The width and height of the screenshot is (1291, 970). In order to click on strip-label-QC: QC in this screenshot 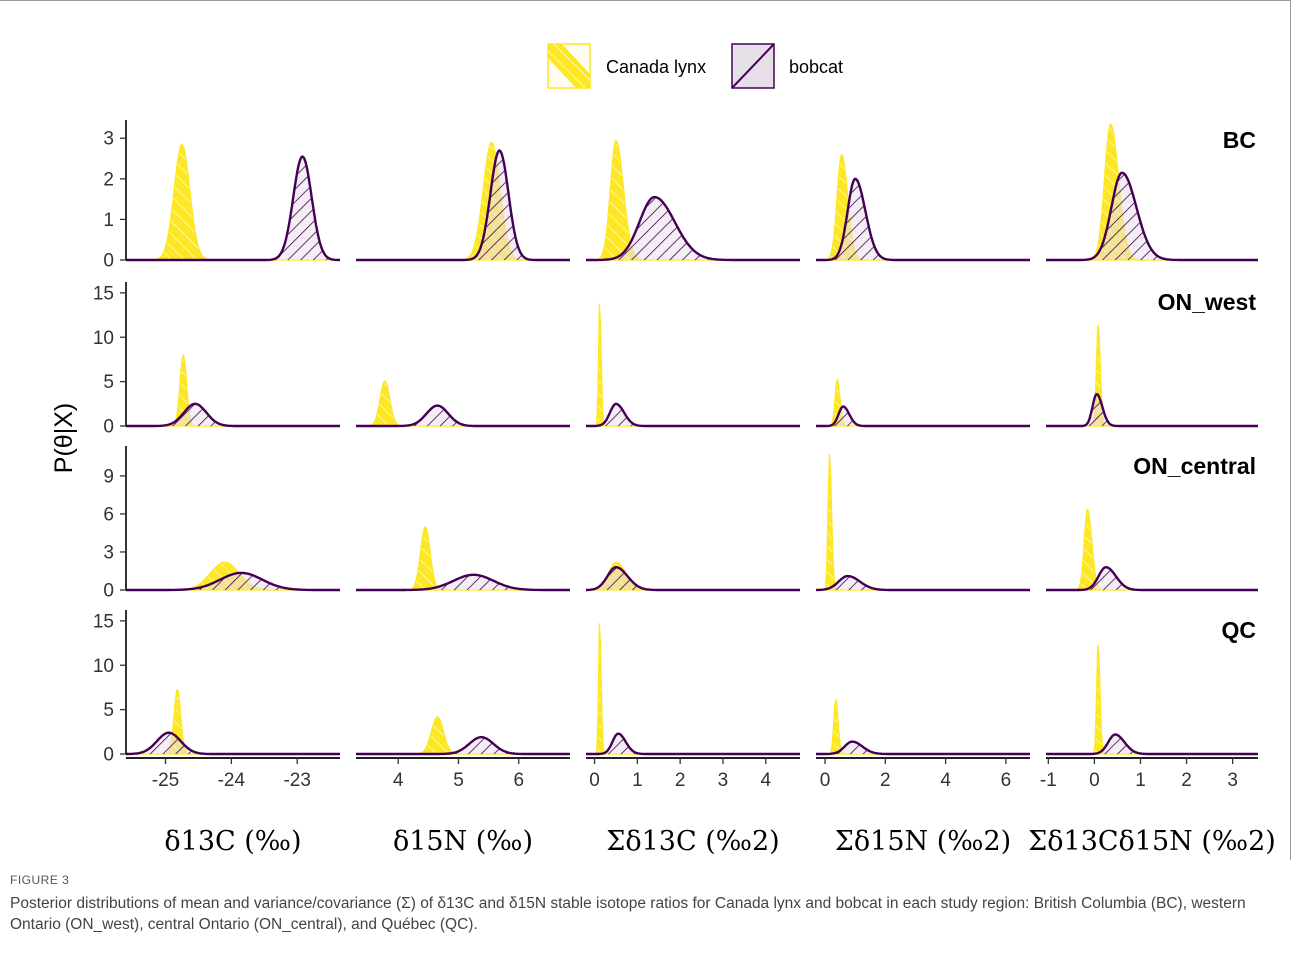, I will do `click(1239, 630)`.